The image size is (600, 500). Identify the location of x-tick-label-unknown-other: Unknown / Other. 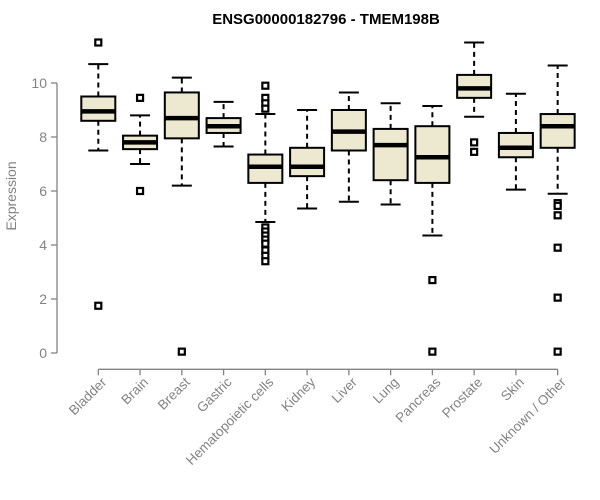
(528, 415).